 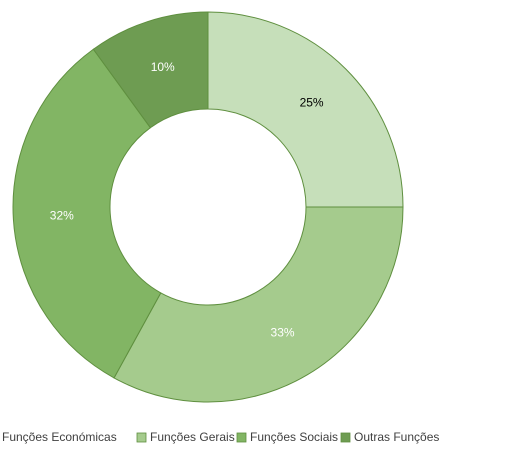 What do you see at coordinates (312, 103) in the screenshot?
I see `data-label: 25%` at bounding box center [312, 103].